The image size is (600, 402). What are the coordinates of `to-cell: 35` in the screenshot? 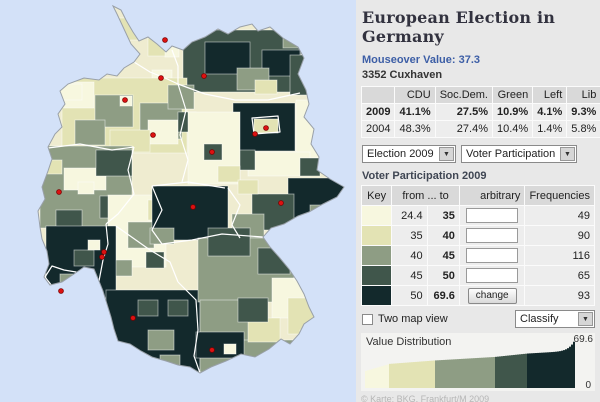 It's located at (443, 215).